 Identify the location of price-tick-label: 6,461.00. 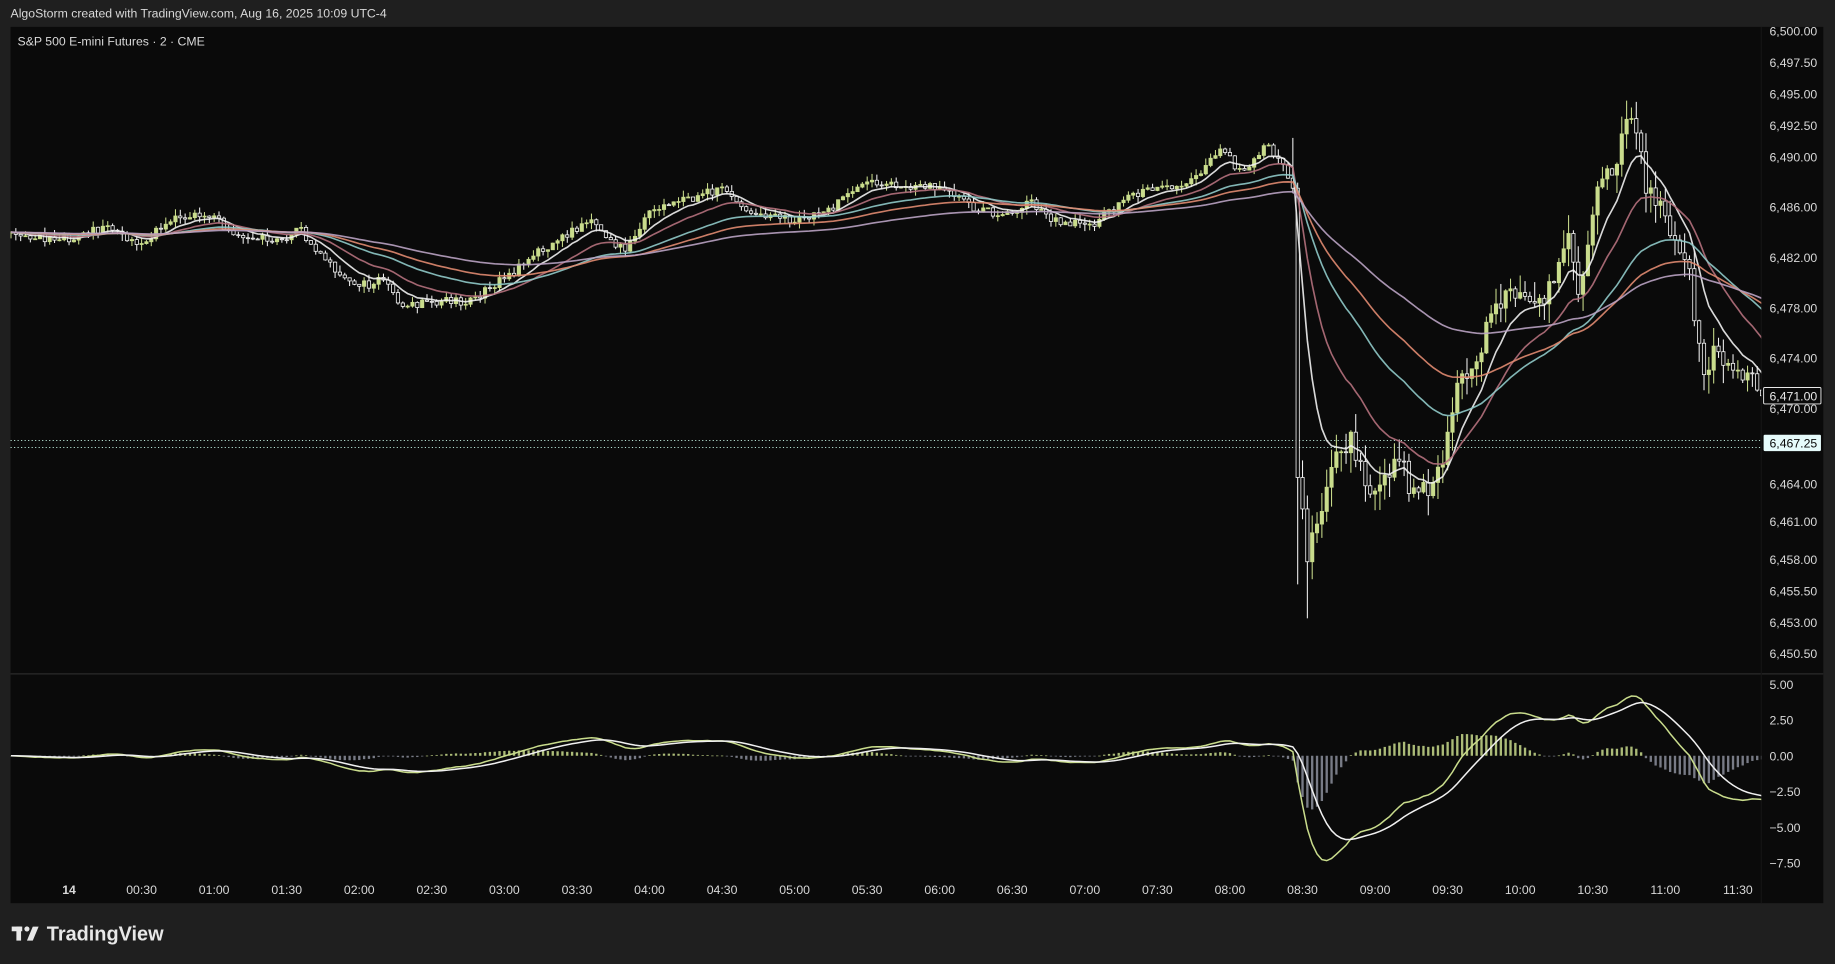
(1793, 522).